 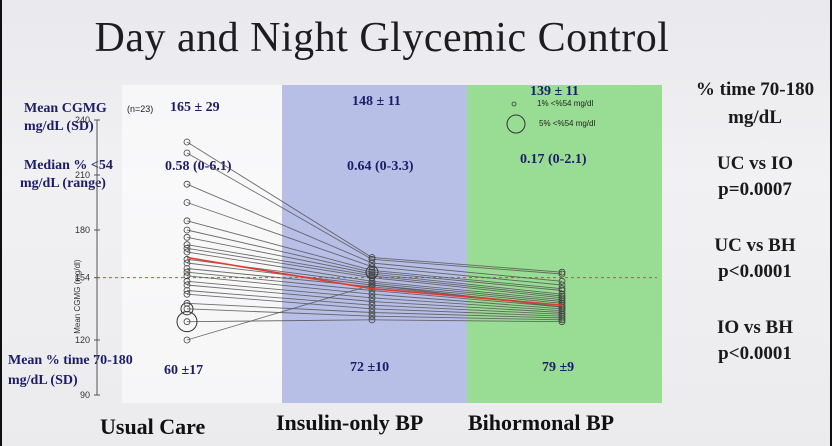 I want to click on y-axis-title: Mean CGMG (mg/dl), so click(x=77, y=296).